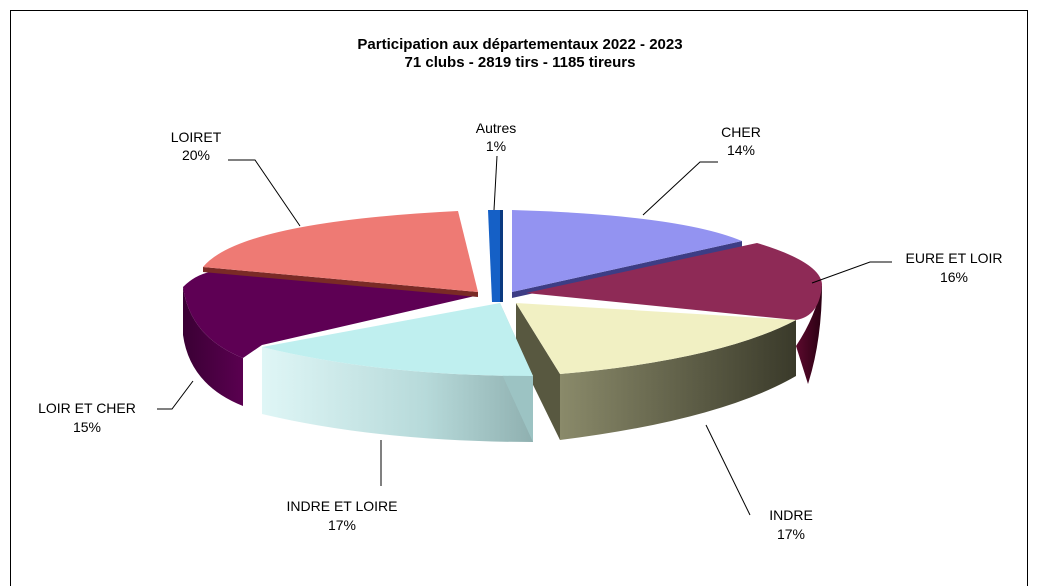 The image size is (1040, 586). Describe the element at coordinates (791, 515) in the screenshot. I see `label-indre-name: INDRE` at that location.